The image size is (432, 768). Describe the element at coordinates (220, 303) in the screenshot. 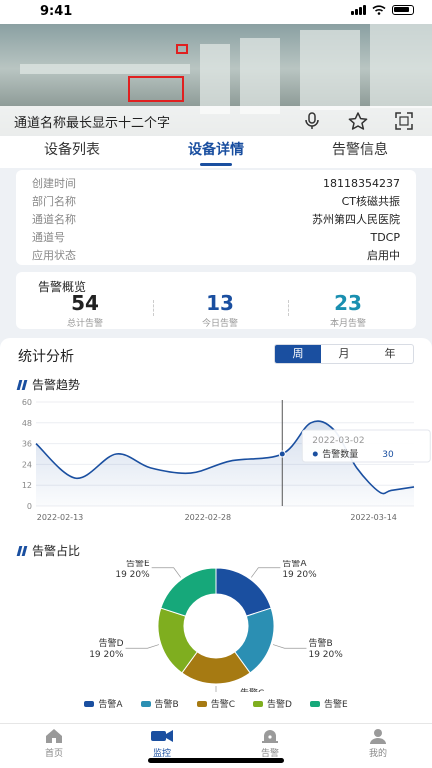

I see `stat-value: 13` at that location.